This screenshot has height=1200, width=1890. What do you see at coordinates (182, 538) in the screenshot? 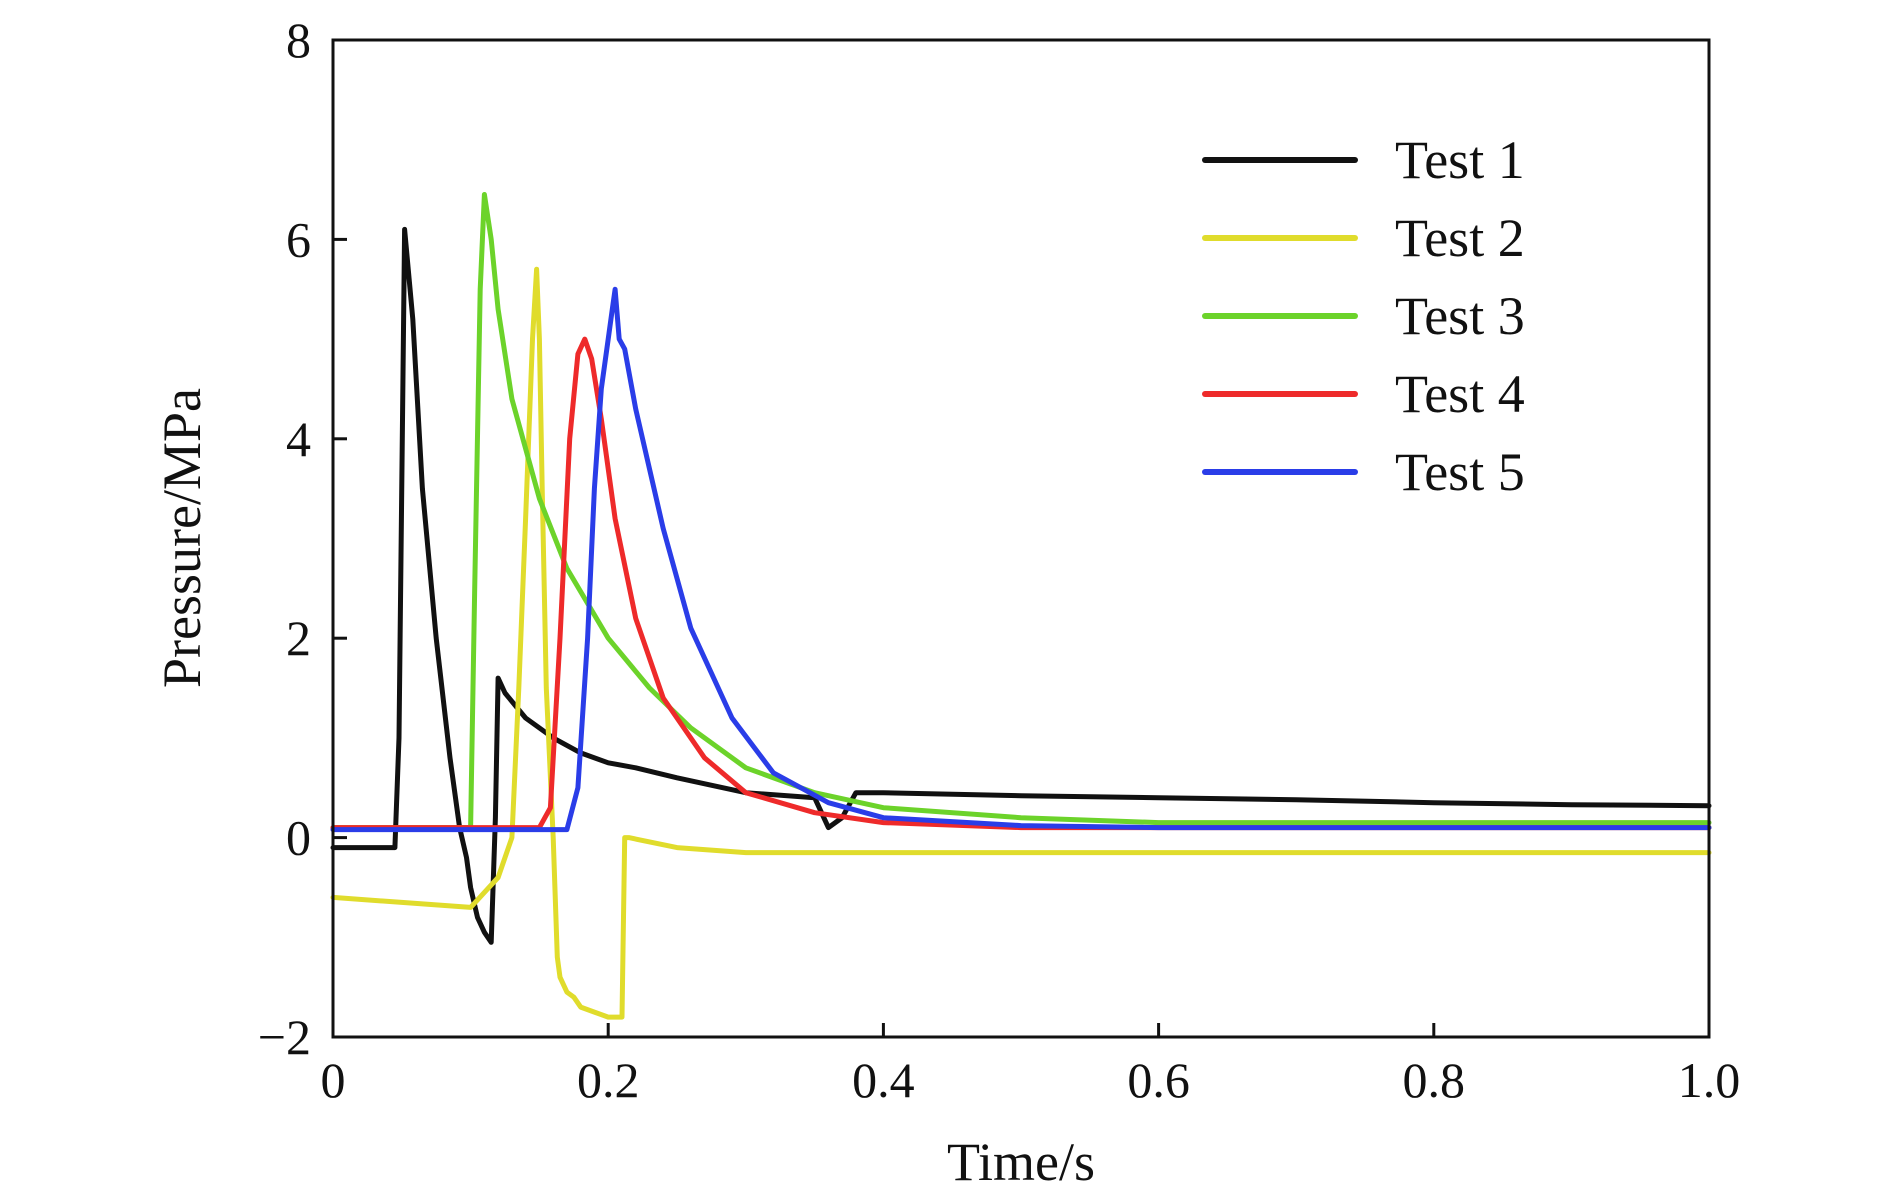
I see `y-axis-title: Pressure/MPa` at bounding box center [182, 538].